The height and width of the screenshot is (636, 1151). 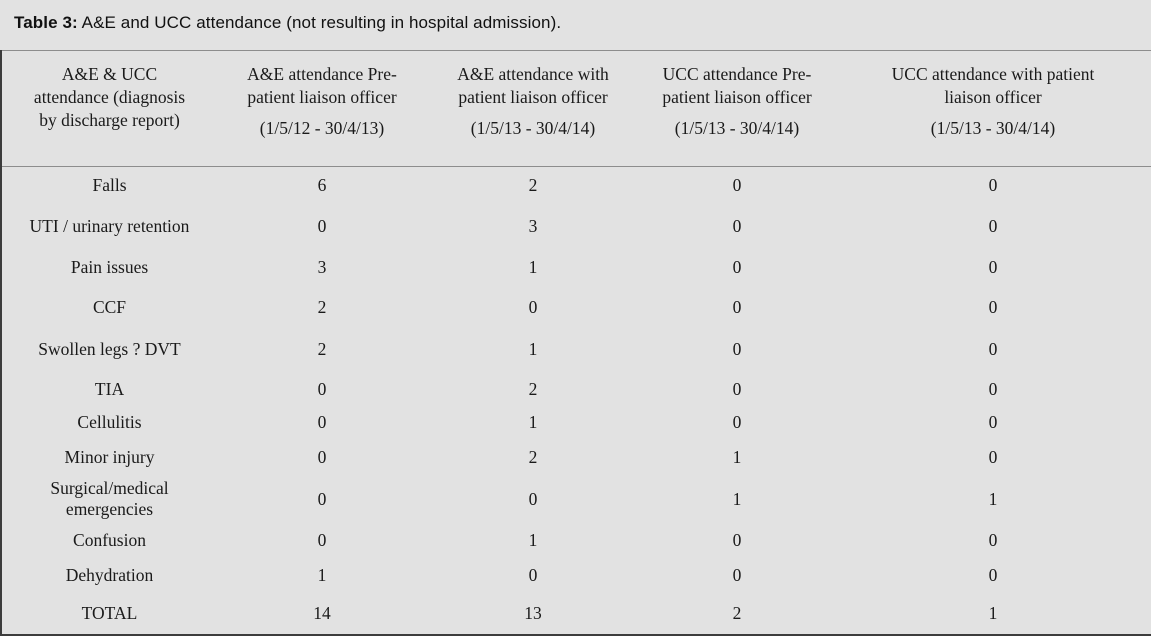 I want to click on value-cell: 6, so click(x=322, y=185).